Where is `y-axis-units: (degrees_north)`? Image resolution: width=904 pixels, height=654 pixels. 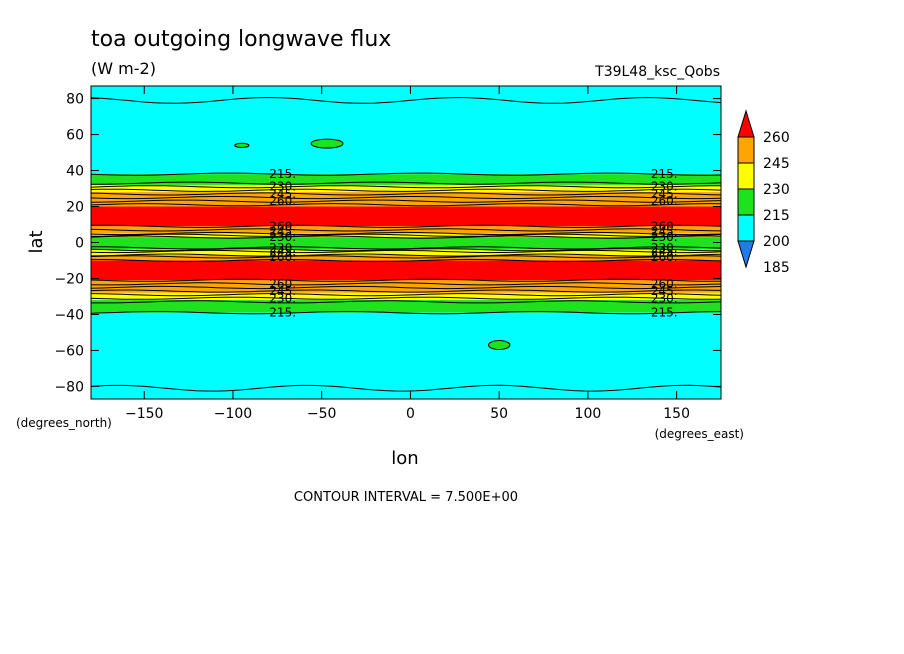
y-axis-units: (degrees_north) is located at coordinates (64, 423).